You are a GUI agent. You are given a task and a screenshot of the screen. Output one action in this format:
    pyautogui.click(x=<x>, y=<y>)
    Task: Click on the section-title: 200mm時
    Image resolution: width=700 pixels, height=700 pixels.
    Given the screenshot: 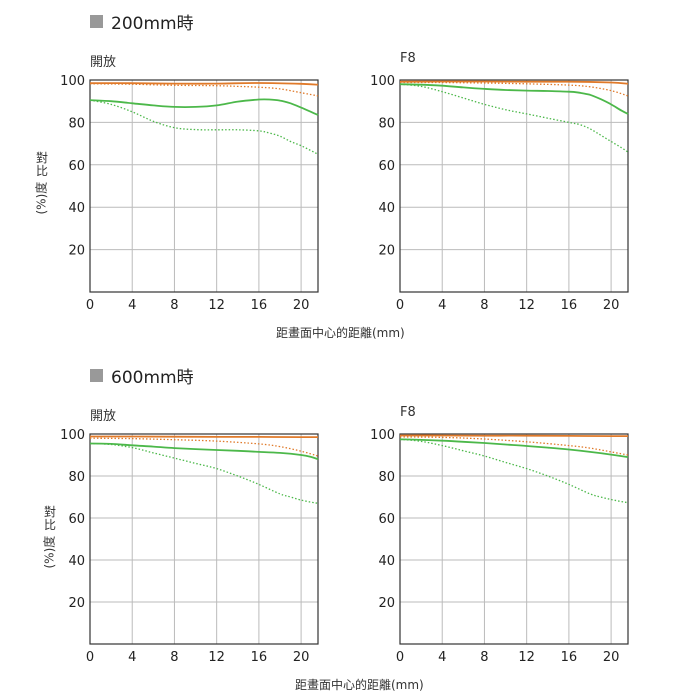 What is the action you would take?
    pyautogui.click(x=152, y=23)
    